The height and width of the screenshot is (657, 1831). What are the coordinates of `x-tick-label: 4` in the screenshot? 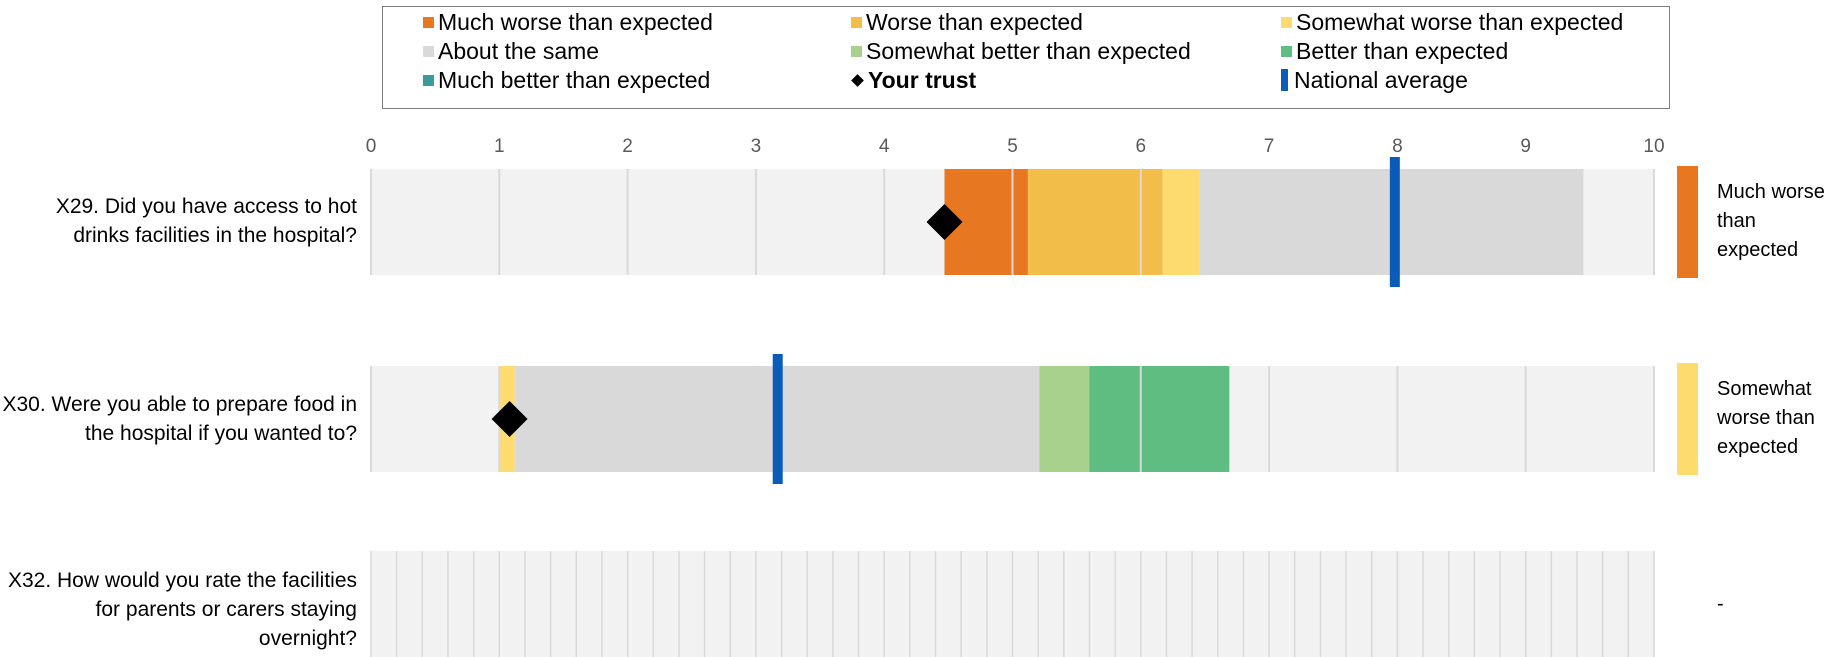 It's located at (884, 146).